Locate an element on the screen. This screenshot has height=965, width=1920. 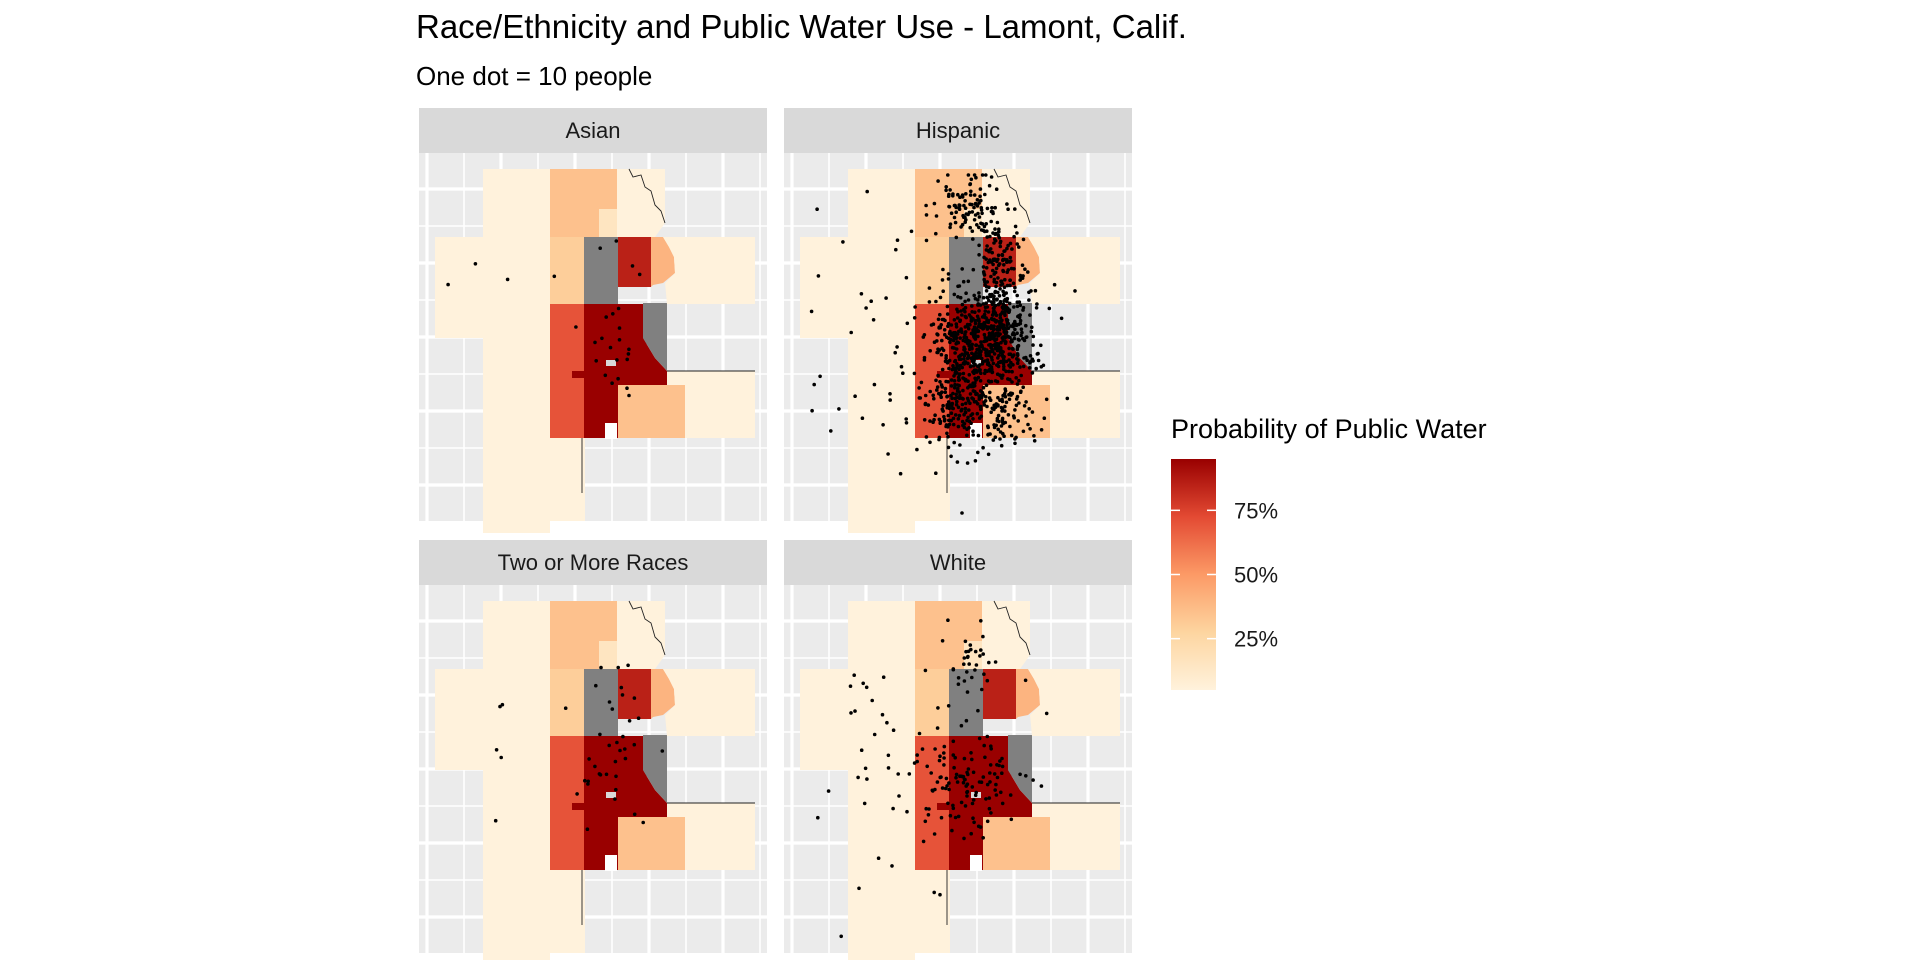
facet-label: Hispanic is located at coordinates (958, 130).